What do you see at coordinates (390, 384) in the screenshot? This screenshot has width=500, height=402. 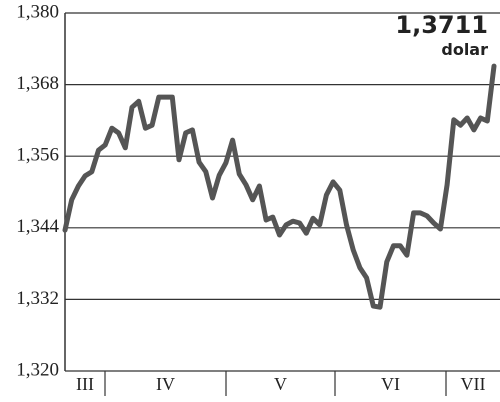 I see `x-tick-label: VI` at bounding box center [390, 384].